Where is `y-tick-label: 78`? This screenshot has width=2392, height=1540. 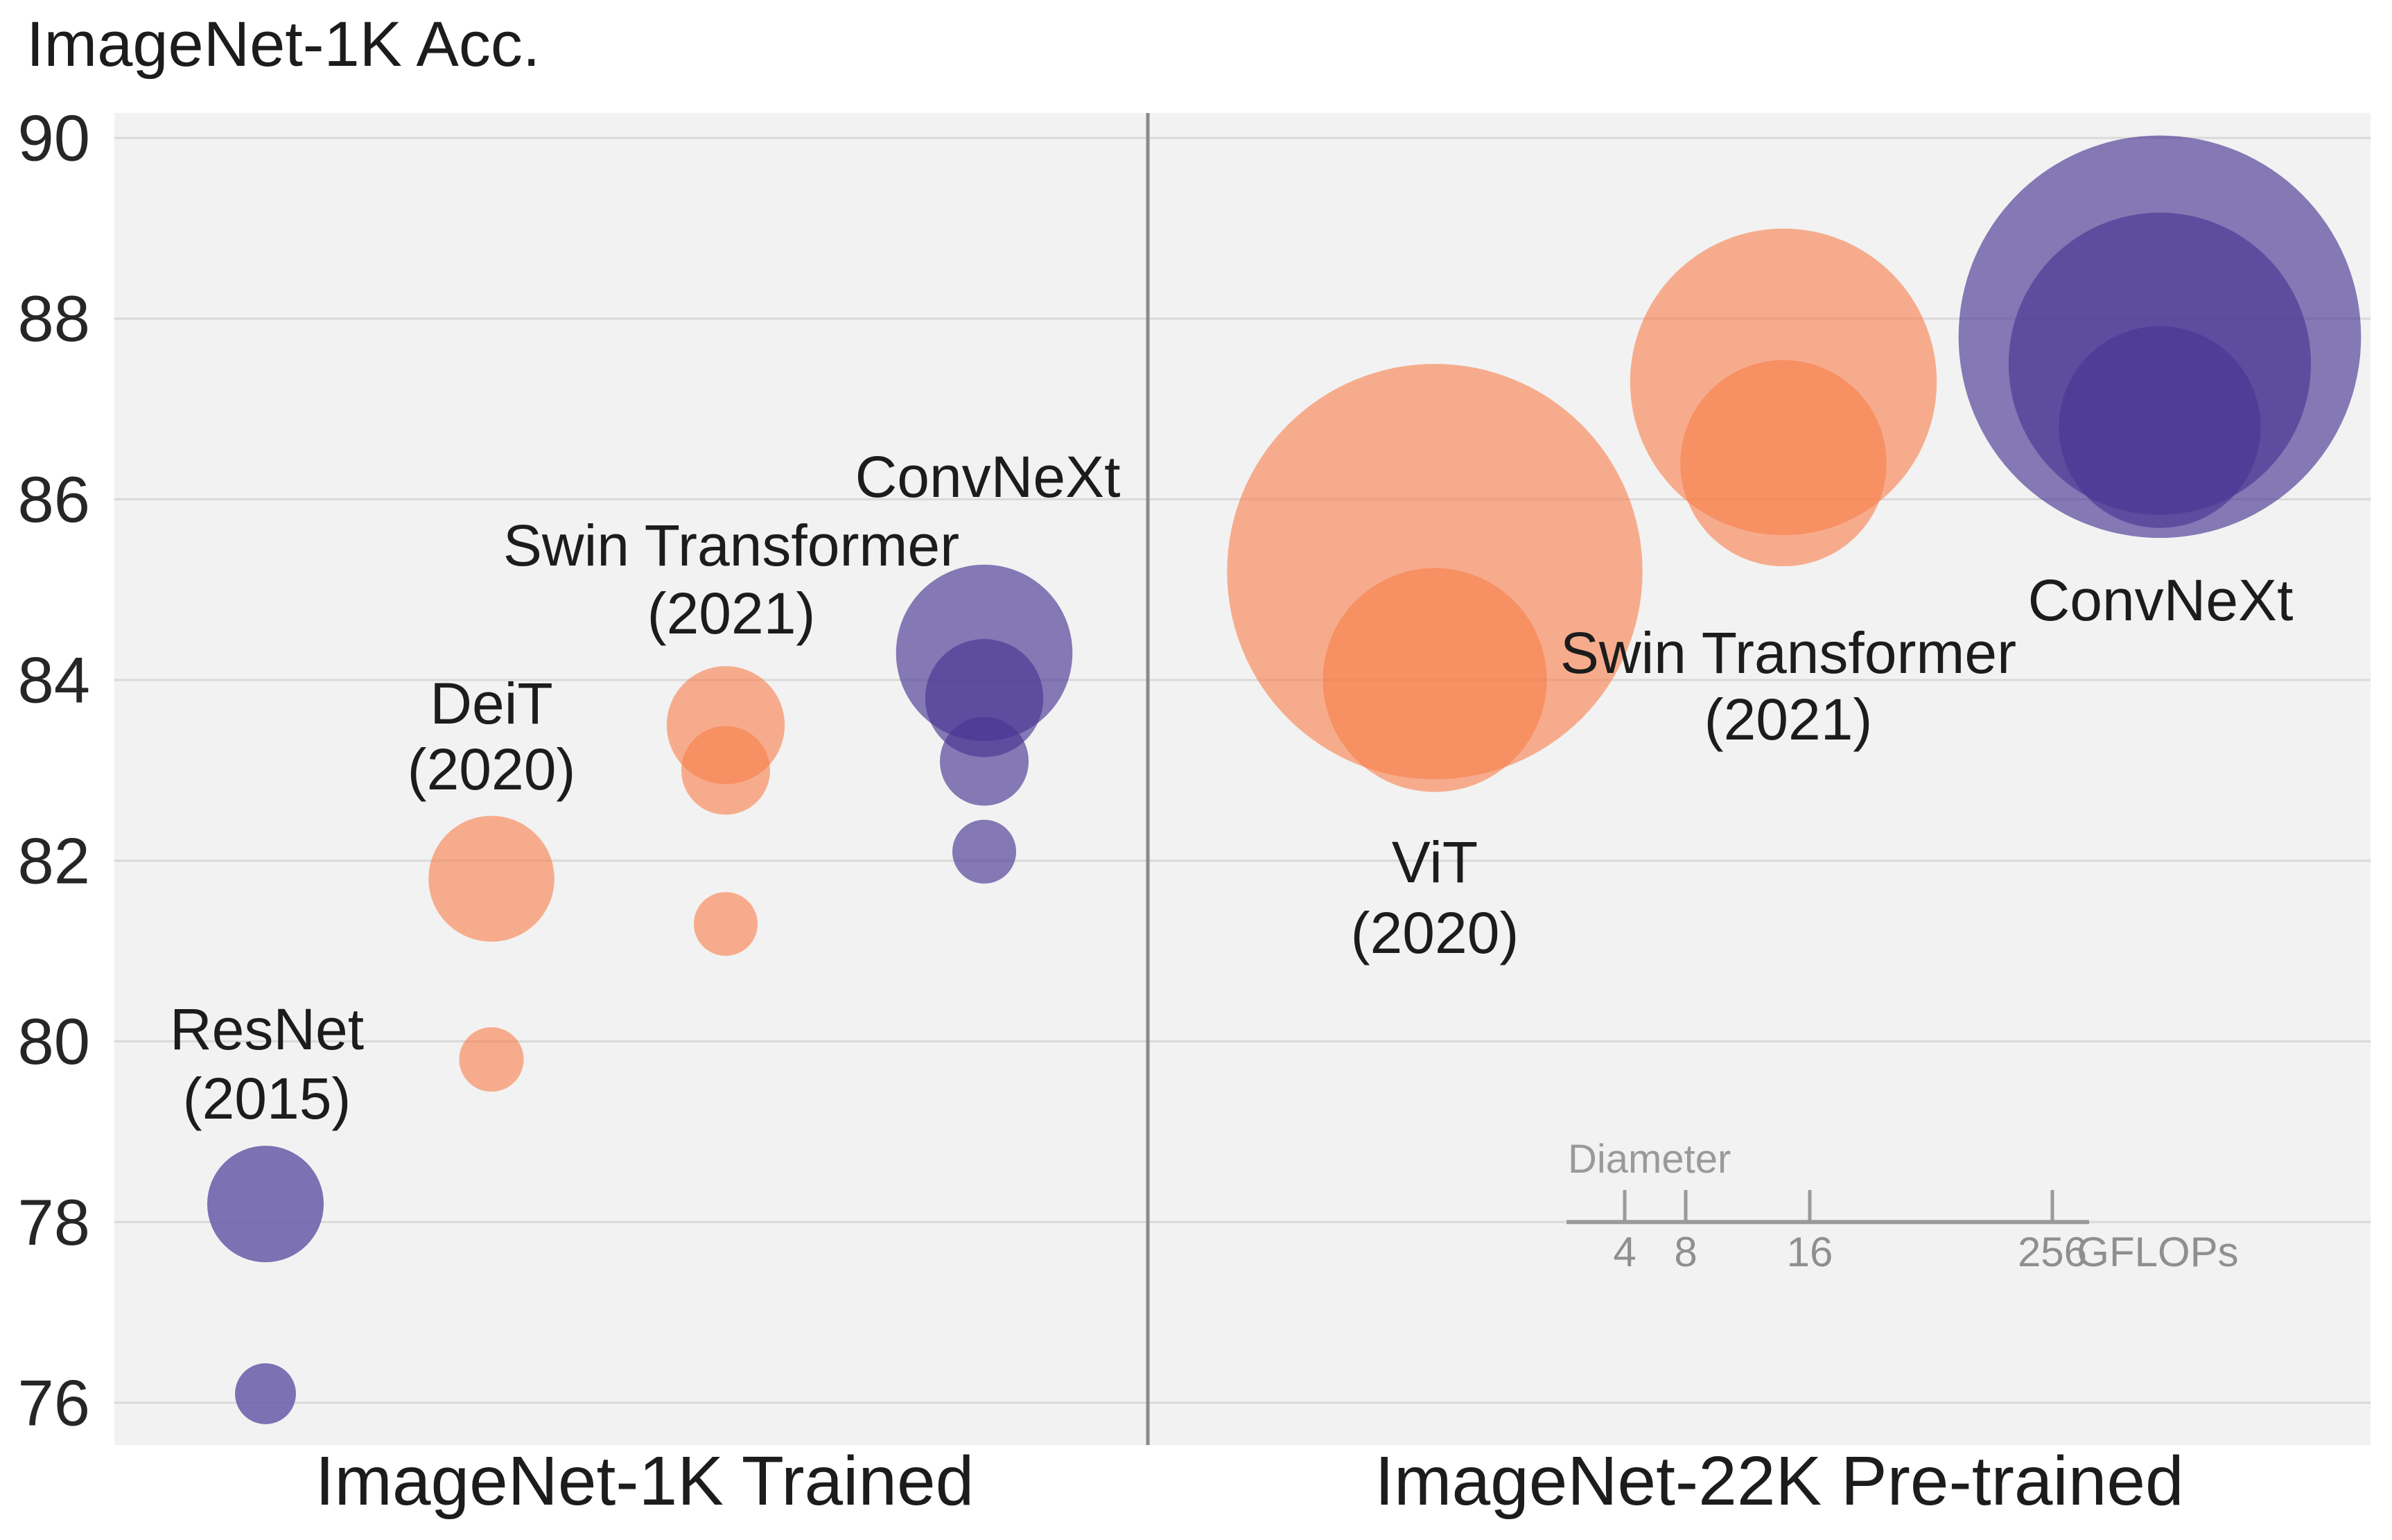 y-tick-label: 78 is located at coordinates (53, 1222).